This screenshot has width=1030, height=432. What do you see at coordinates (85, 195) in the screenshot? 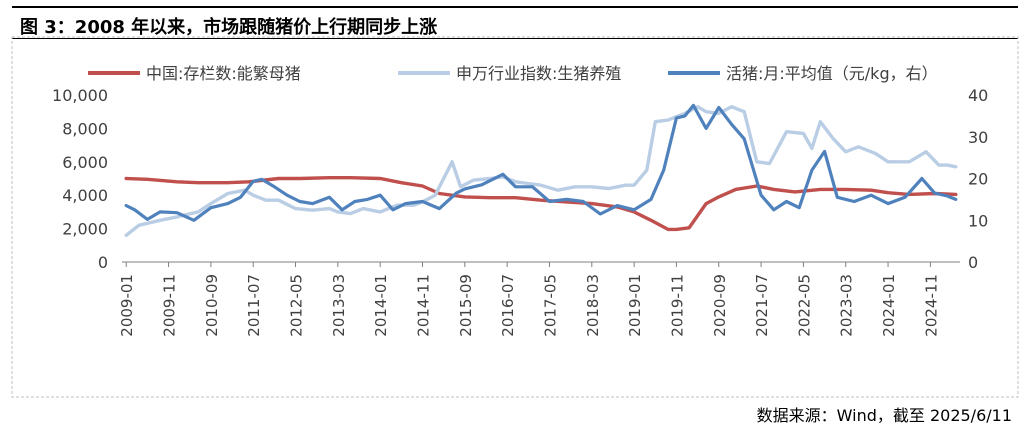
I see `y-left-tick-label: 4,000` at bounding box center [85, 195].